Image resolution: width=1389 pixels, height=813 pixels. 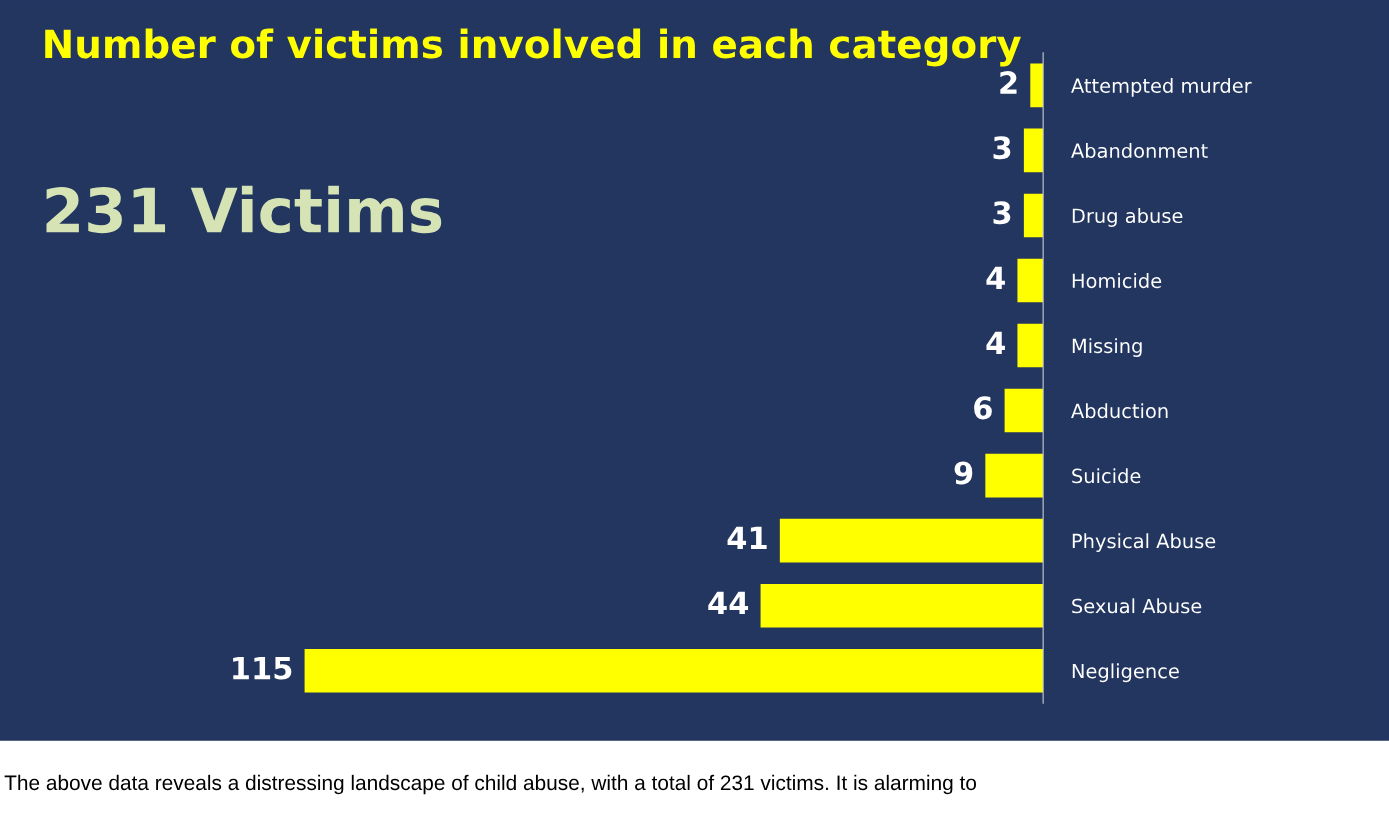 I want to click on y-tick-label: Drug abuse, so click(x=1127, y=217).